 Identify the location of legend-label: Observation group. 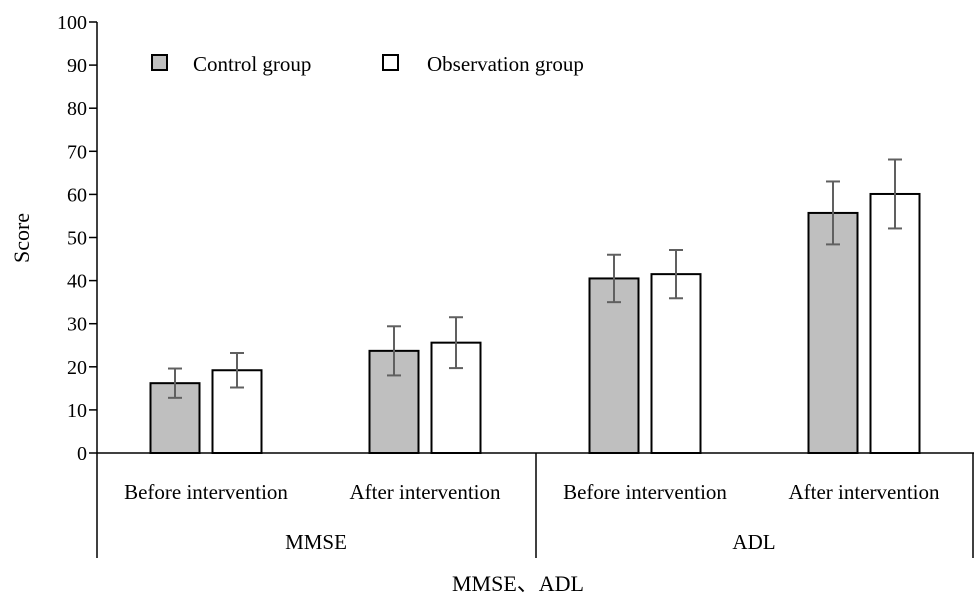
(505, 64).